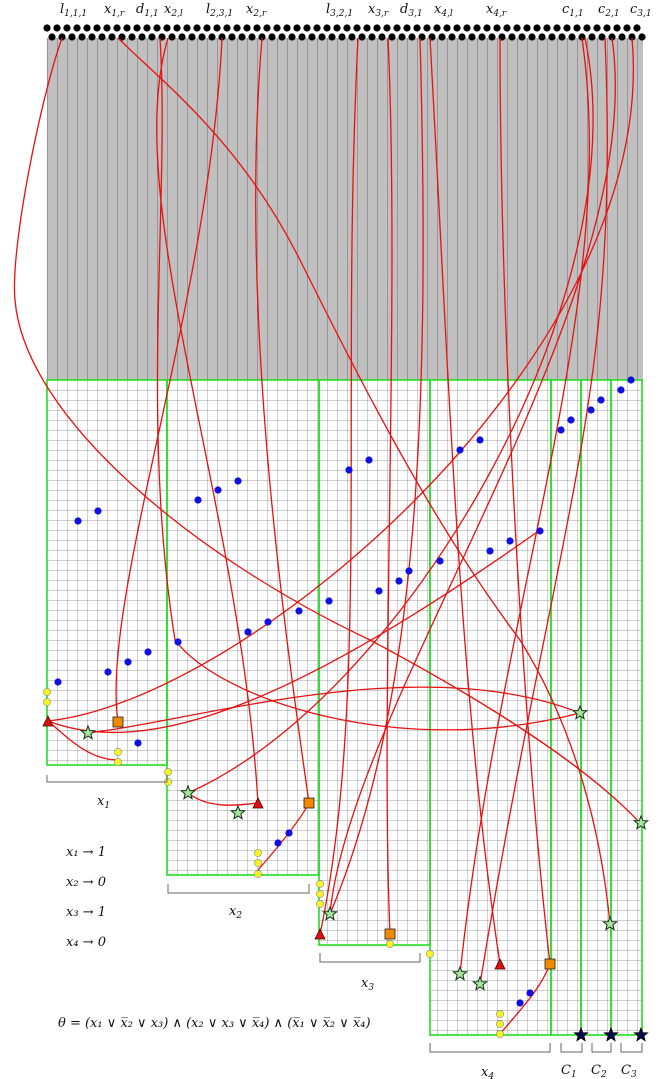  Describe the element at coordinates (411, 10) in the screenshot. I see `top-label: d3,1` at that location.